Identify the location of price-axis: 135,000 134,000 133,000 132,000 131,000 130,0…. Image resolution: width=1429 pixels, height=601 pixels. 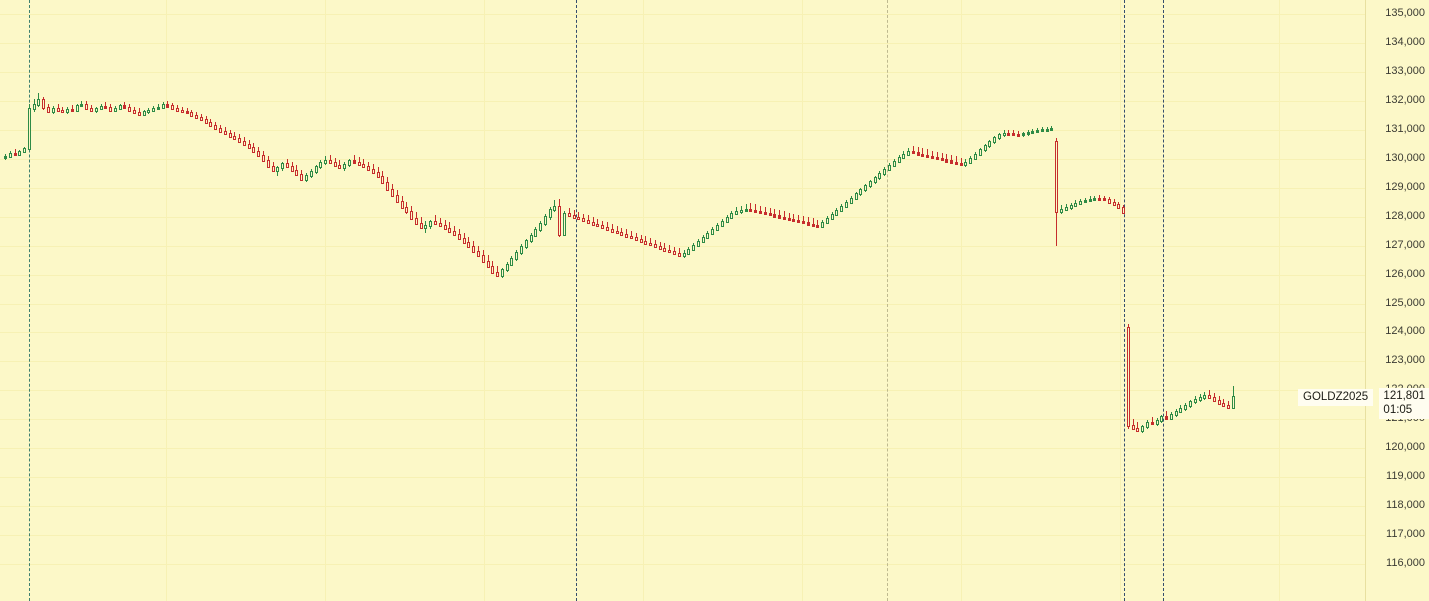
(1397, 300).